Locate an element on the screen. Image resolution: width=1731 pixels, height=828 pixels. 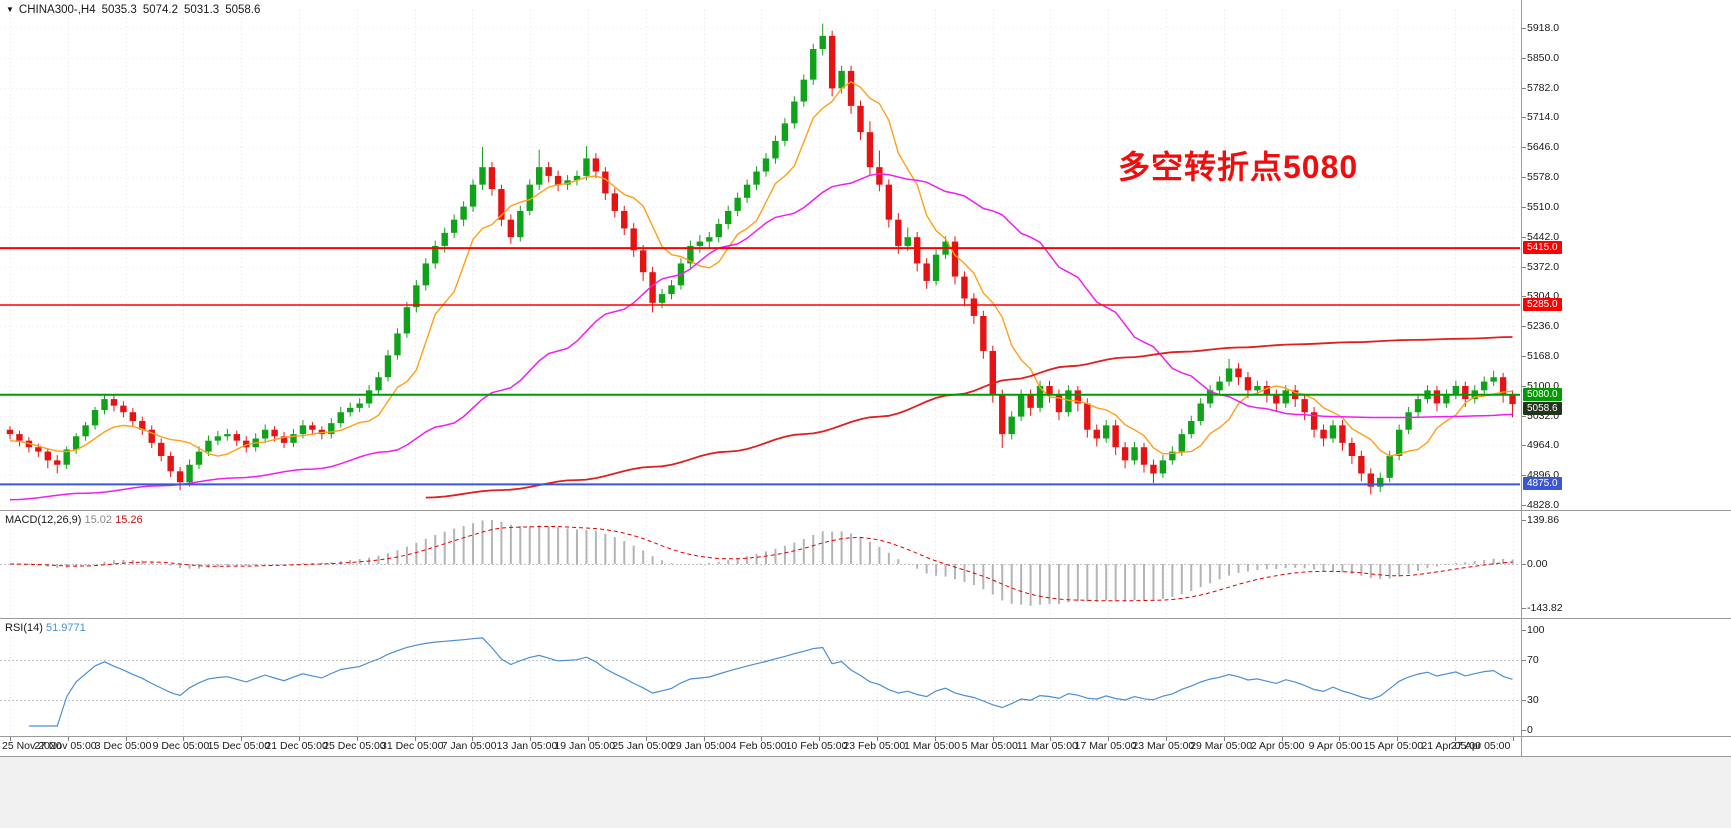
macd-tick-label: 0.00 is located at coordinates (1537, 564).